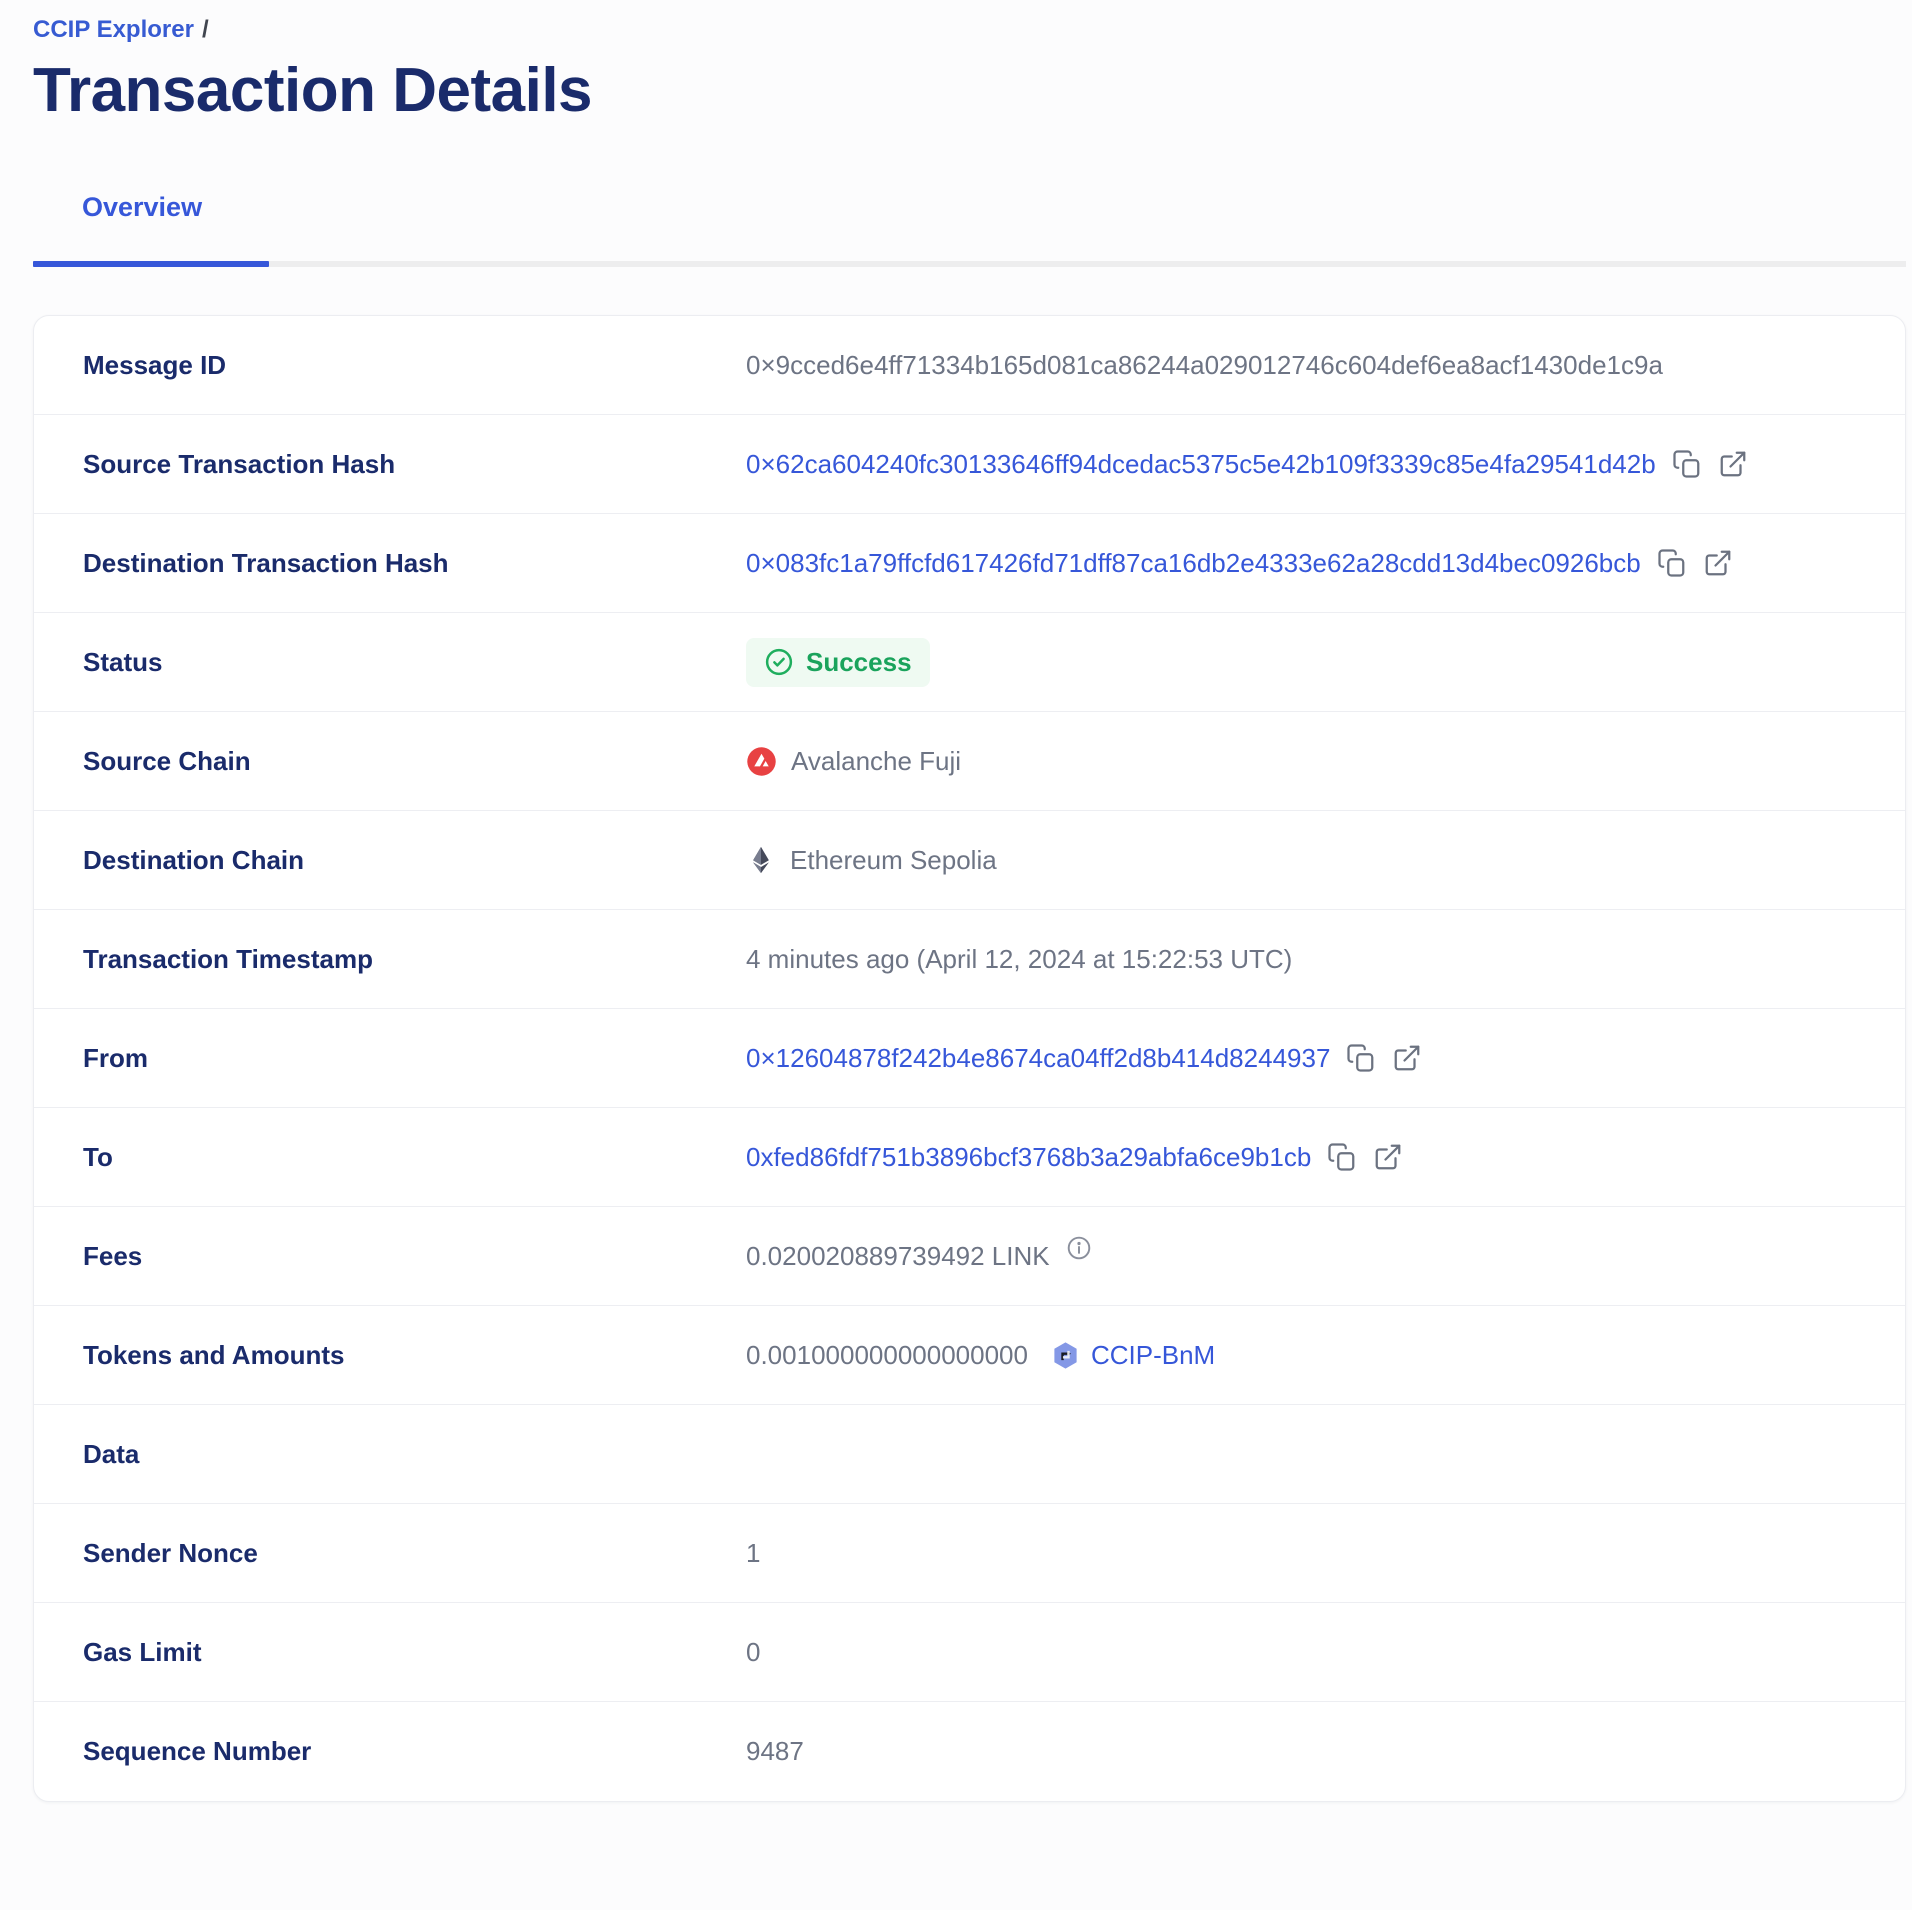 This screenshot has height=1910, width=1912. I want to click on status-badge: Success, so click(838, 662).